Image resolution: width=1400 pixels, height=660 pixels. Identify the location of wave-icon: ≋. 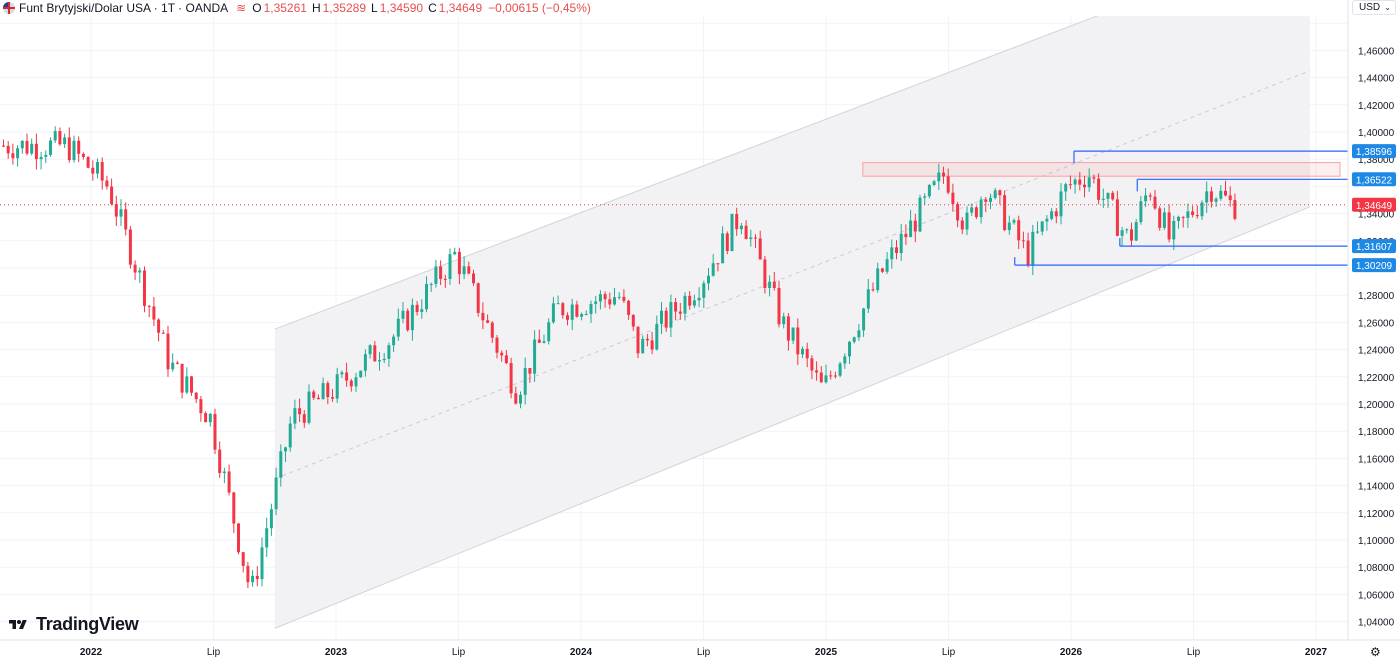
(241, 8).